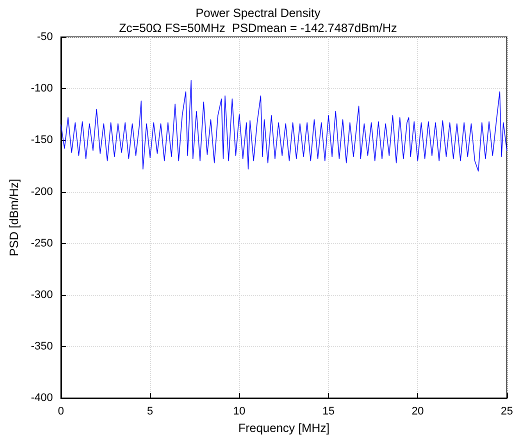 The width and height of the screenshot is (516, 439). I want to click on y-tick-label: -250, so click(41, 243).